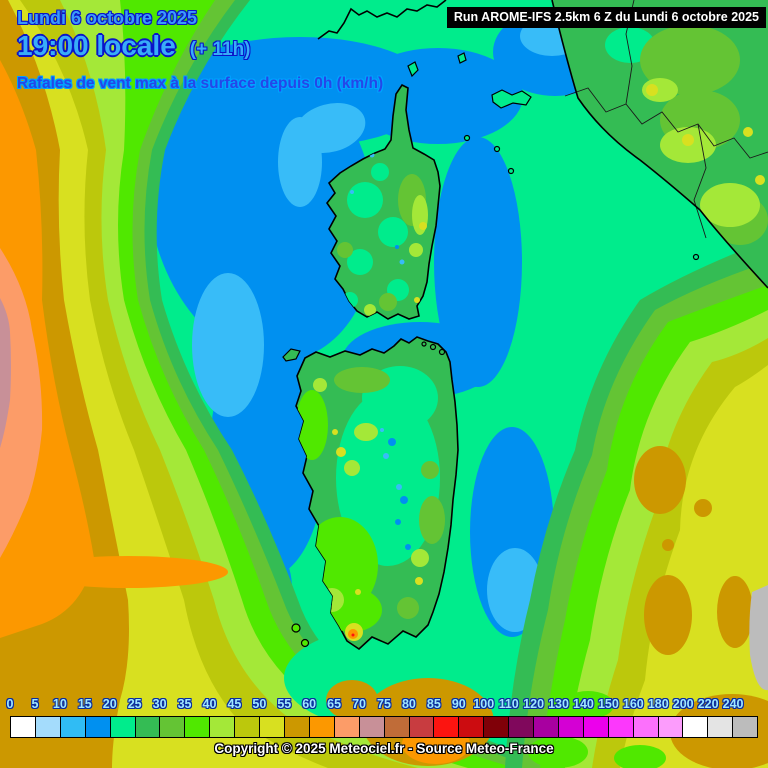 Image resolution: width=768 pixels, height=768 pixels. I want to click on legend-tick: 25, so click(134, 704).